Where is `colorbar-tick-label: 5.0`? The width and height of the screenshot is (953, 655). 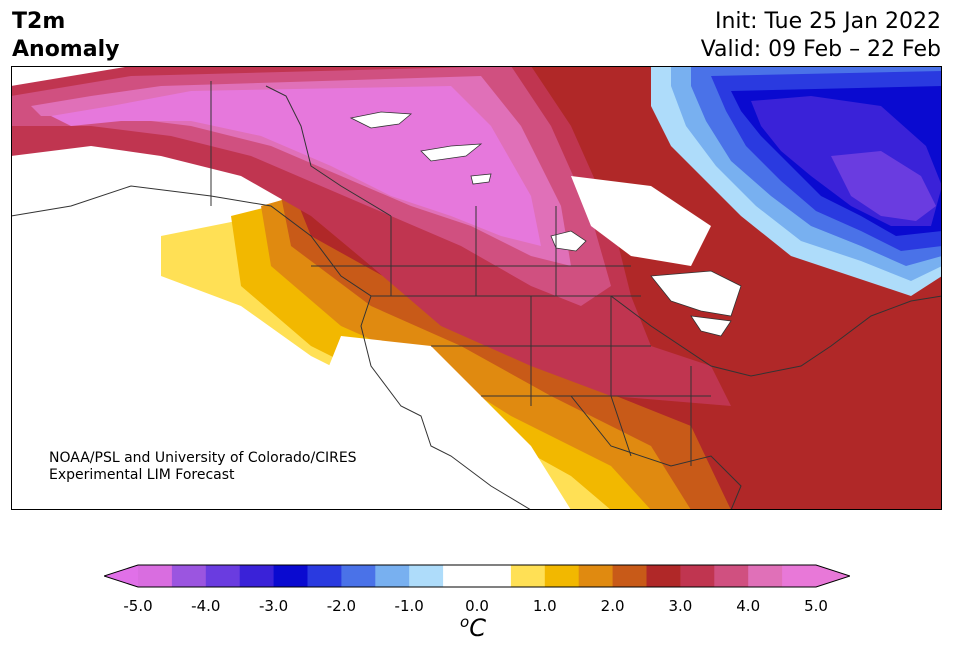
colorbar-tick-label: 5.0 is located at coordinates (816, 606).